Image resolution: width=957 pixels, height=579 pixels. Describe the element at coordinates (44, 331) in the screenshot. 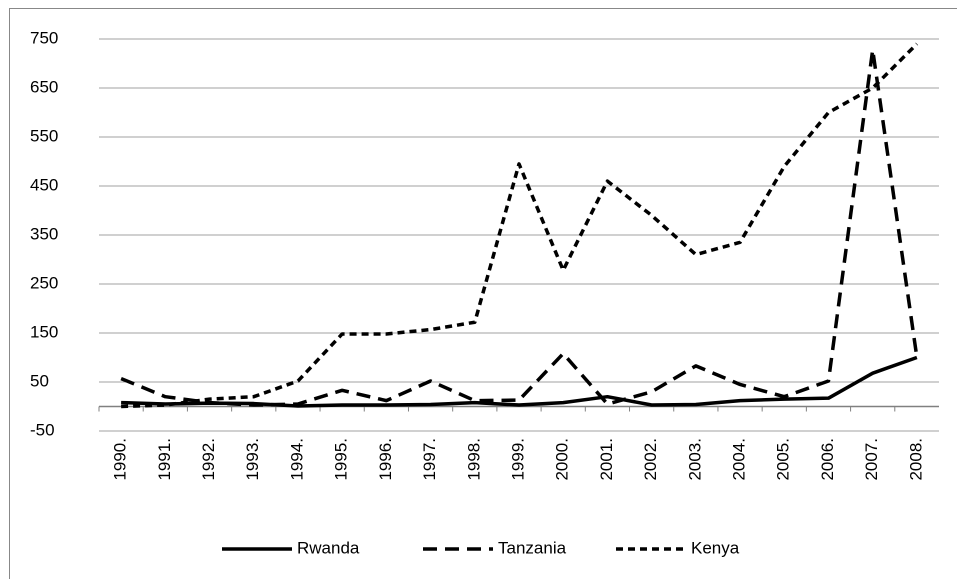

I see `y-tick-label: 150` at that location.